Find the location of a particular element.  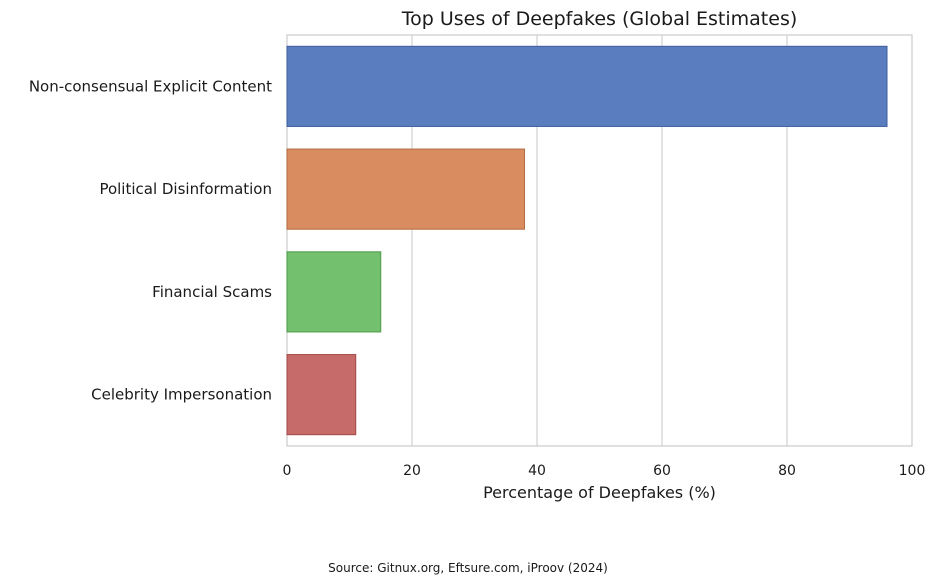

x-axis-label: Percentage of Deepfakes (%) is located at coordinates (599, 492).